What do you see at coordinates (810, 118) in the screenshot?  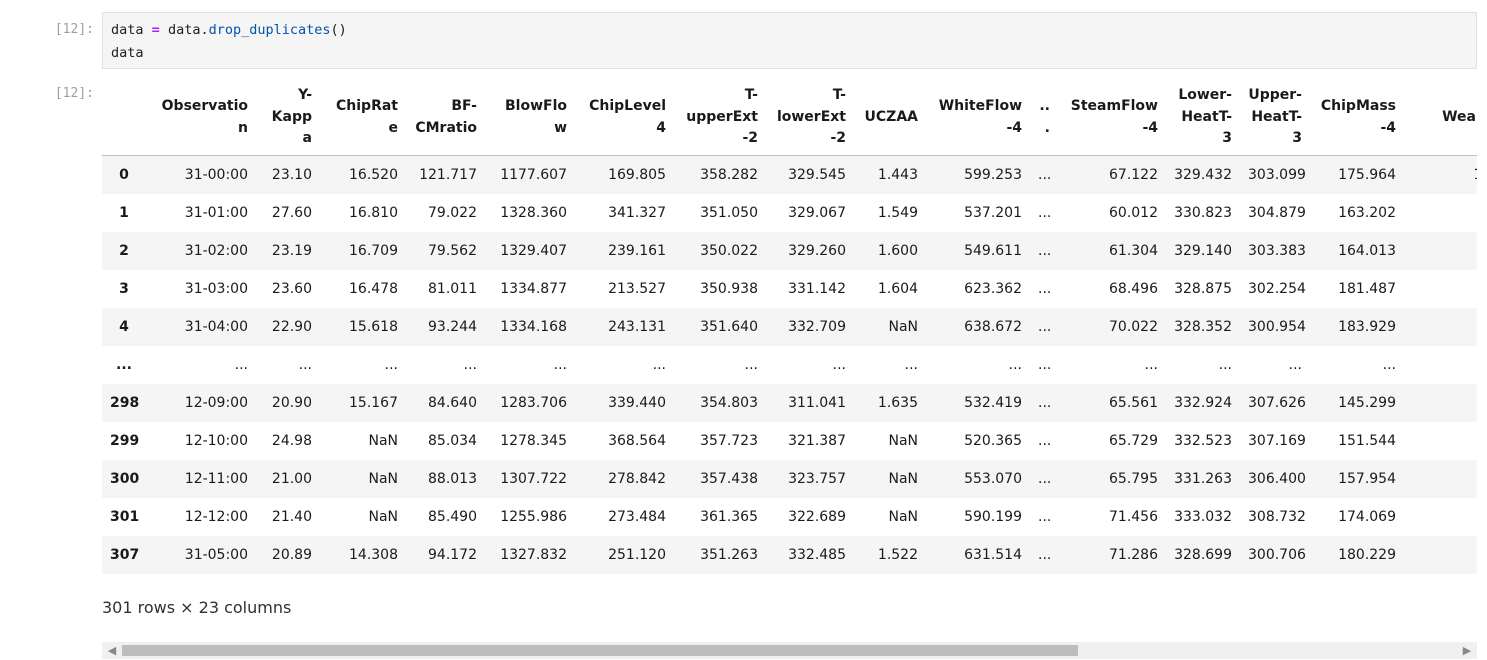 I see `column-header: T-lowerExt-2` at bounding box center [810, 118].